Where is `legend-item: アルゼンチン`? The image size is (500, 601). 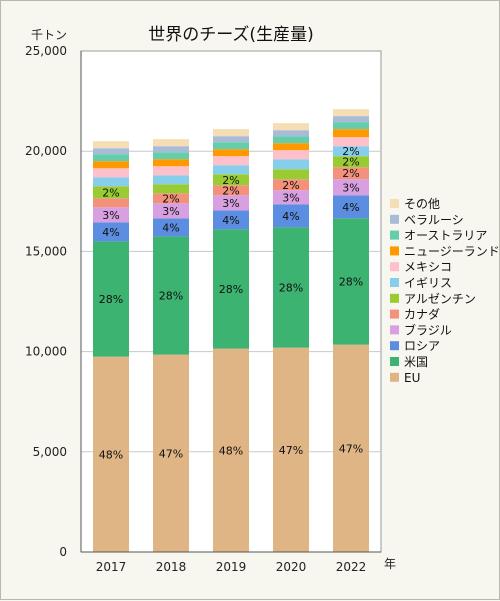
legend-item: アルゼンチン is located at coordinates (440, 299).